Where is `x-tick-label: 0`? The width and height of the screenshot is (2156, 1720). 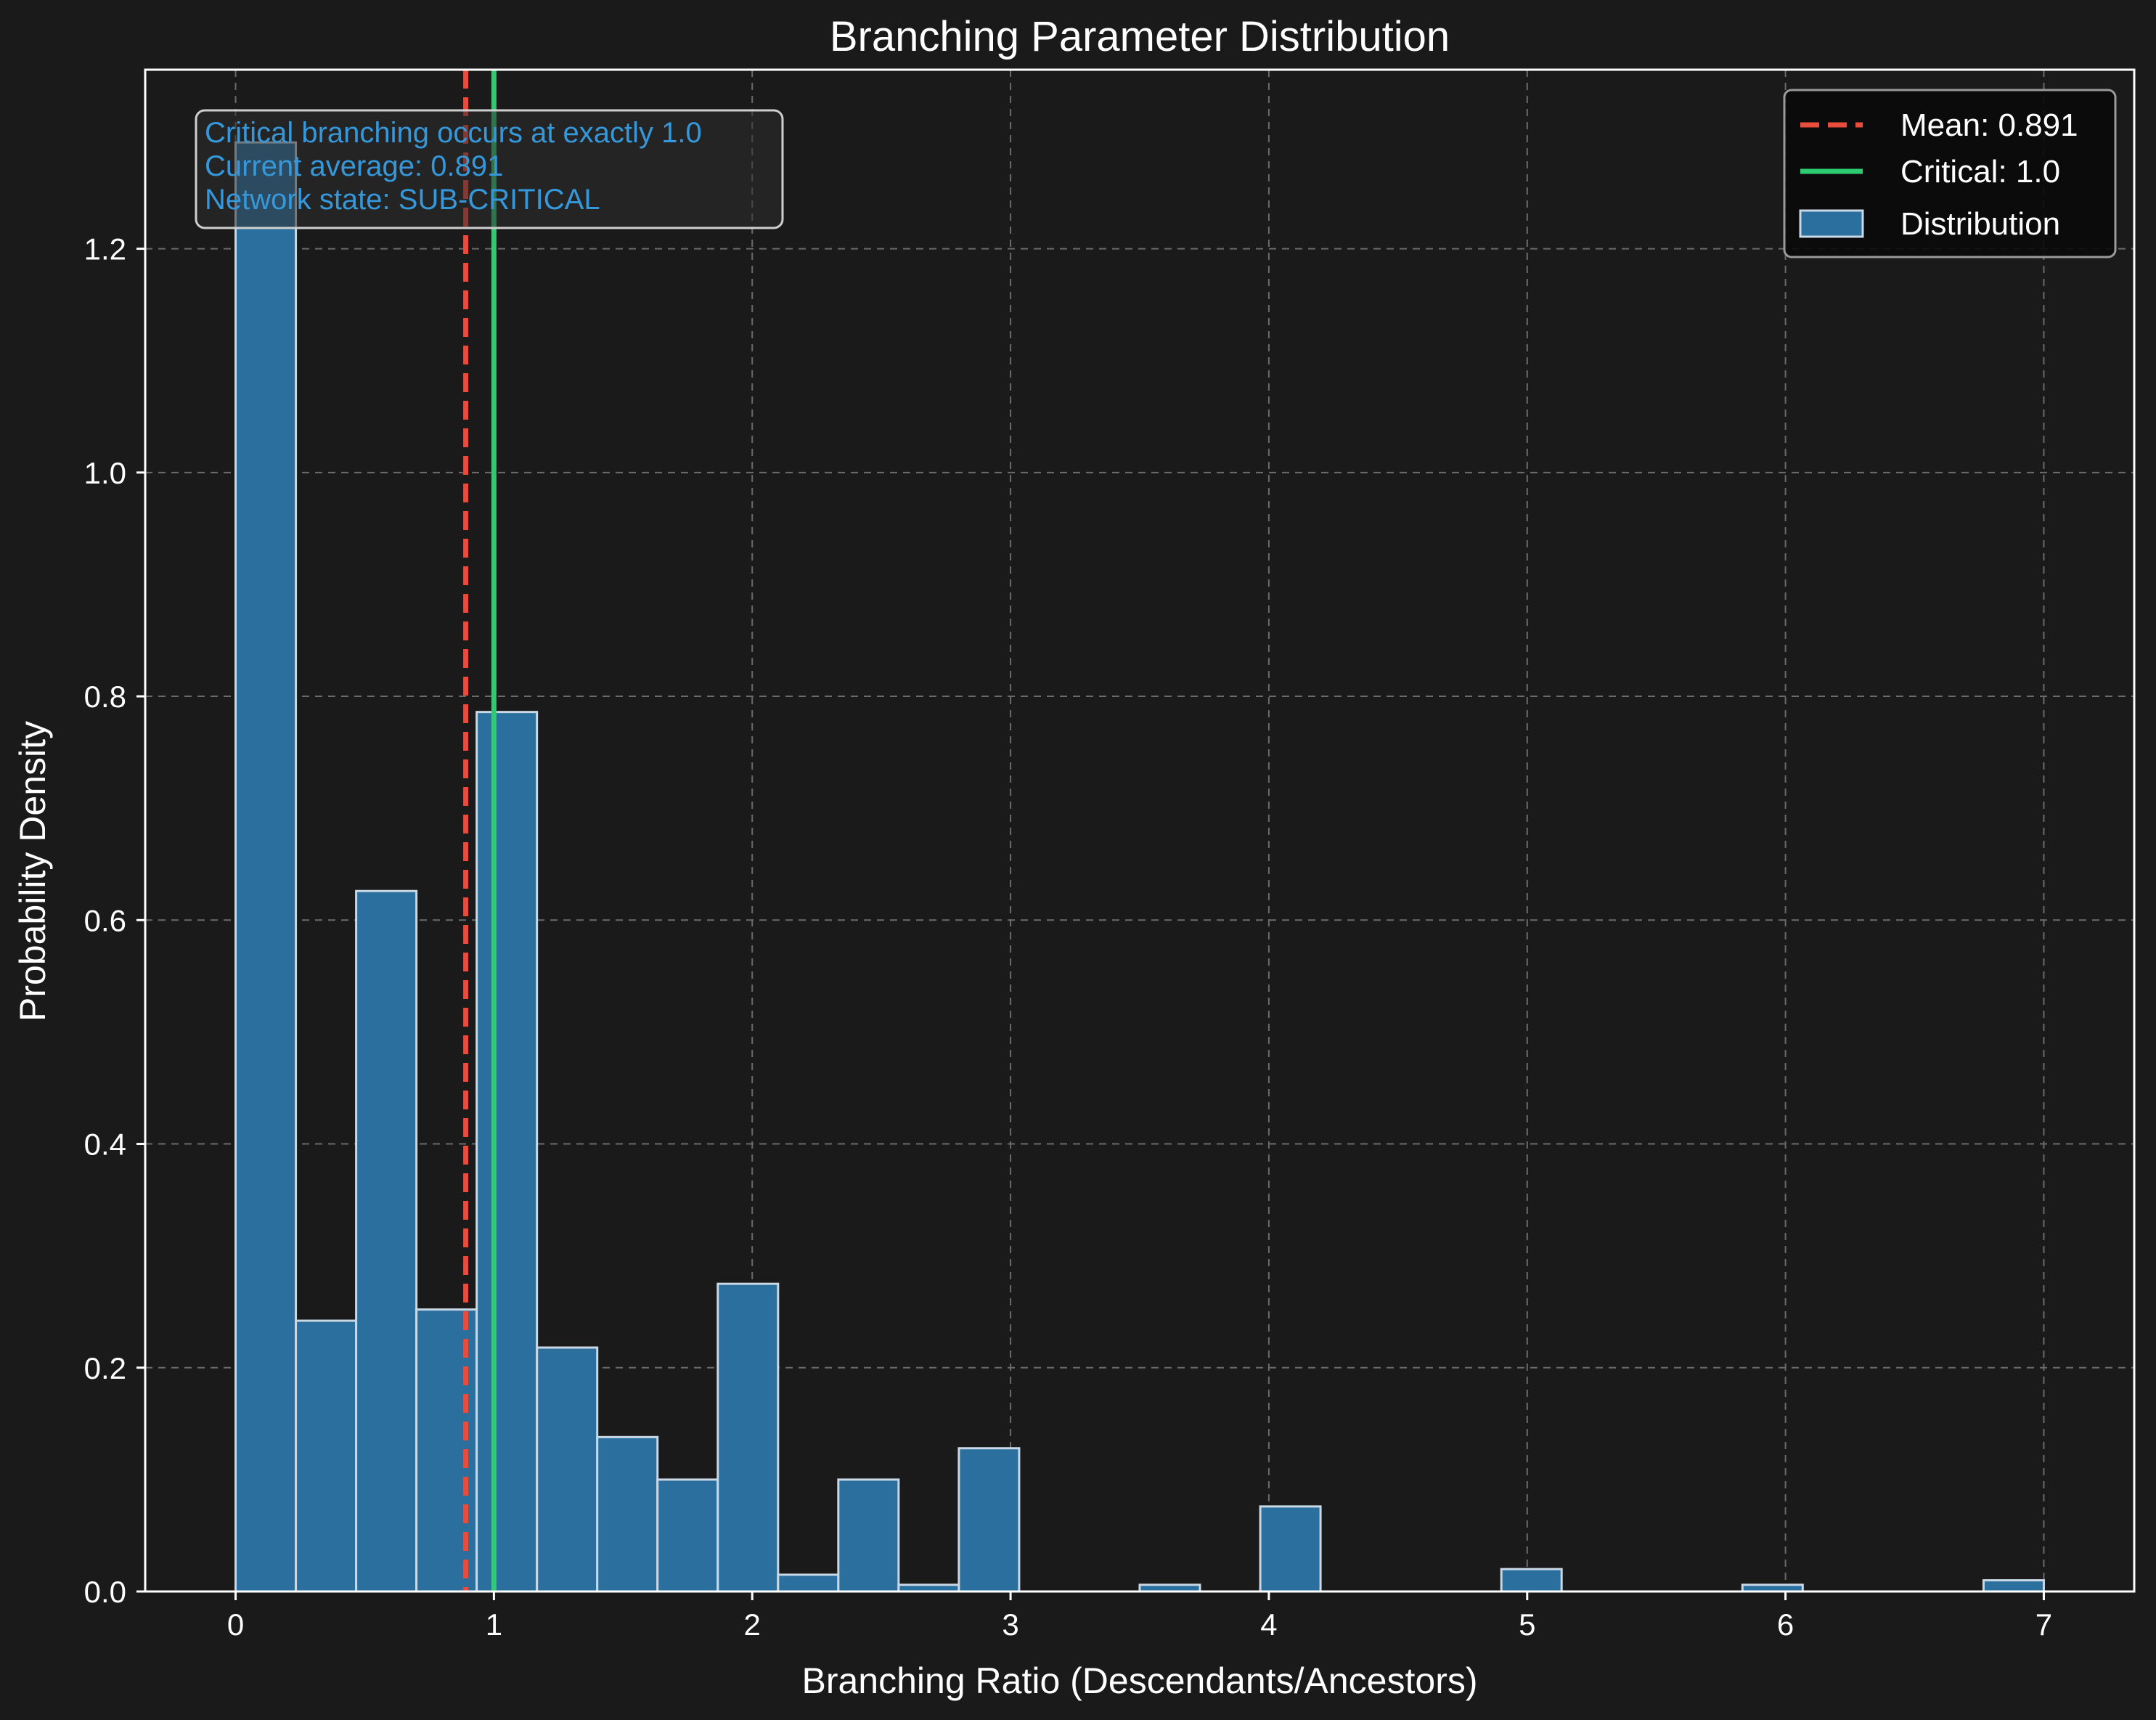
x-tick-label: 0 is located at coordinates (236, 1625).